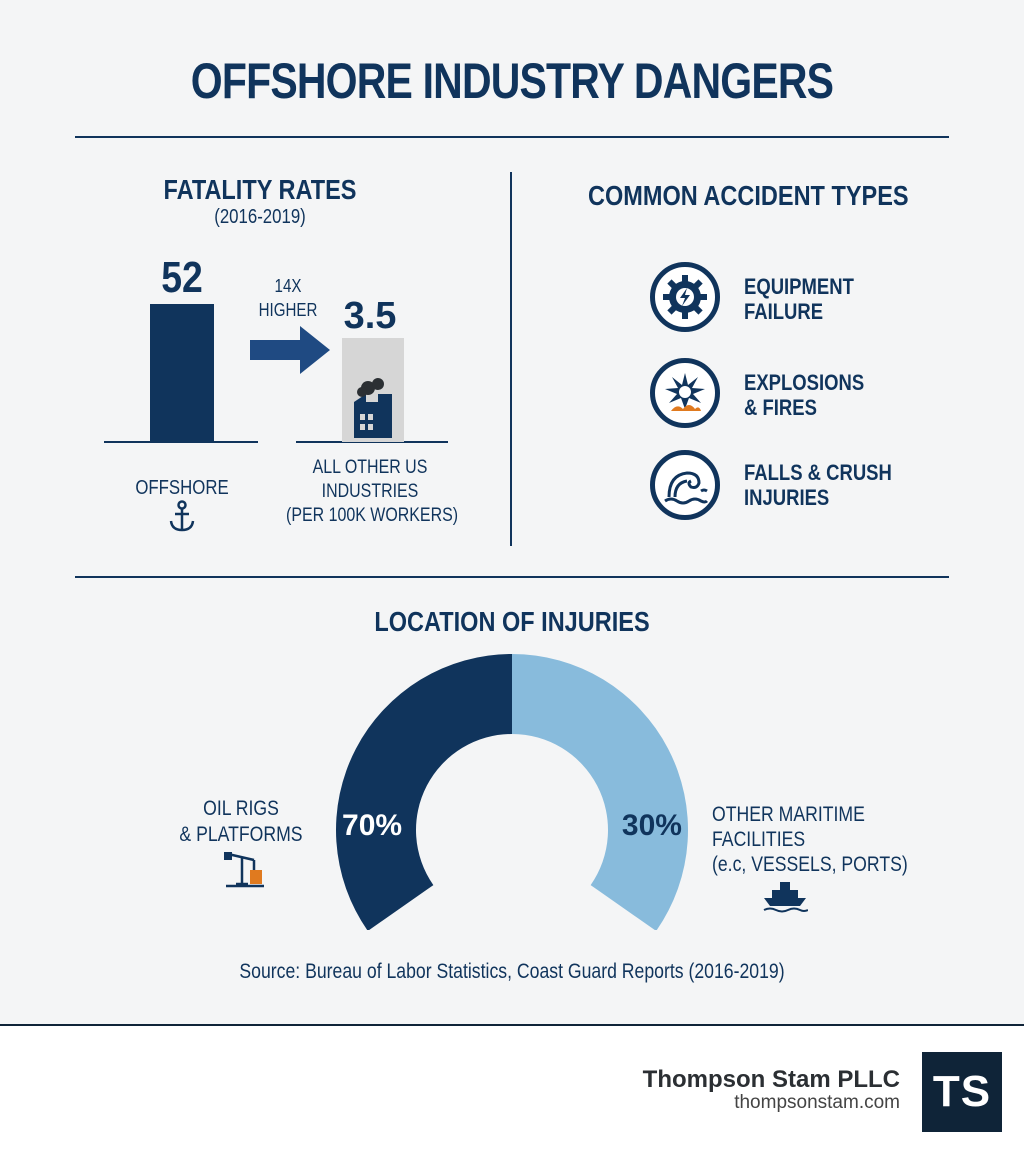 This screenshot has height=1154, width=1024. Describe the element at coordinates (182, 277) in the screenshot. I see `bar-value-offshore: 52` at that location.